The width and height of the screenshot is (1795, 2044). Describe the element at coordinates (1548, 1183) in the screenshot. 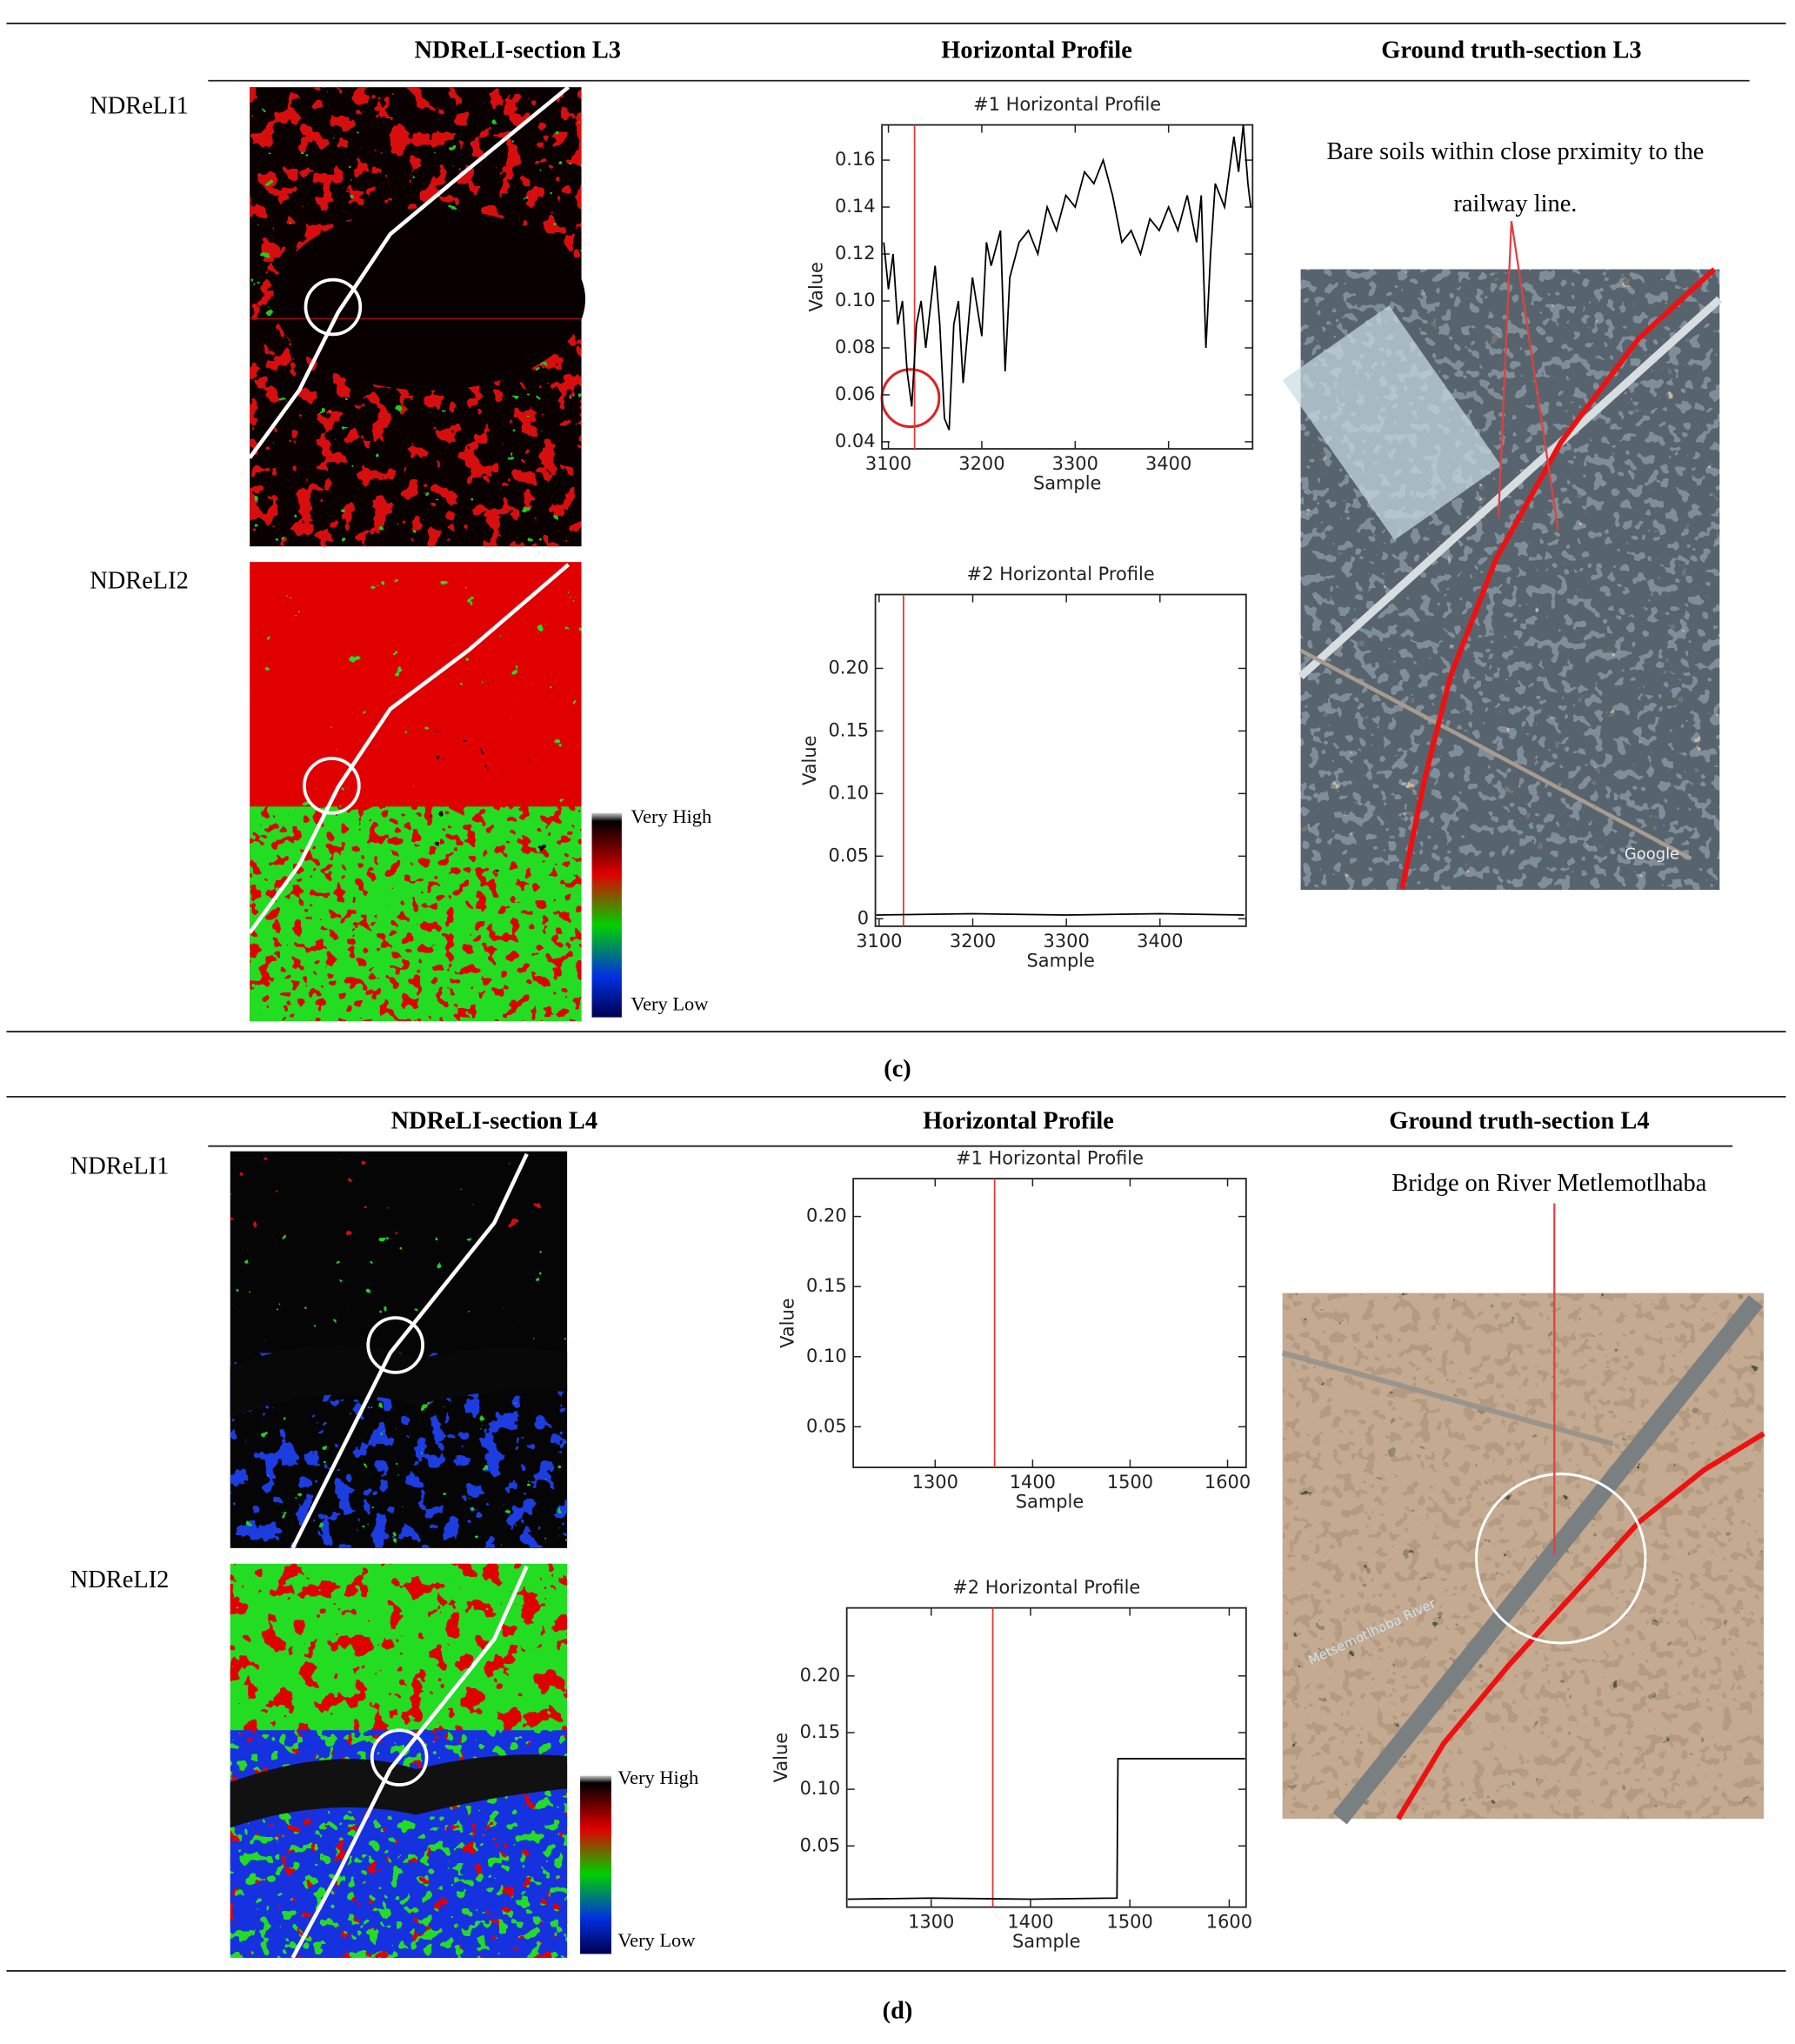

I see `annotation: Bridge on River Metlemotlhaba` at that location.